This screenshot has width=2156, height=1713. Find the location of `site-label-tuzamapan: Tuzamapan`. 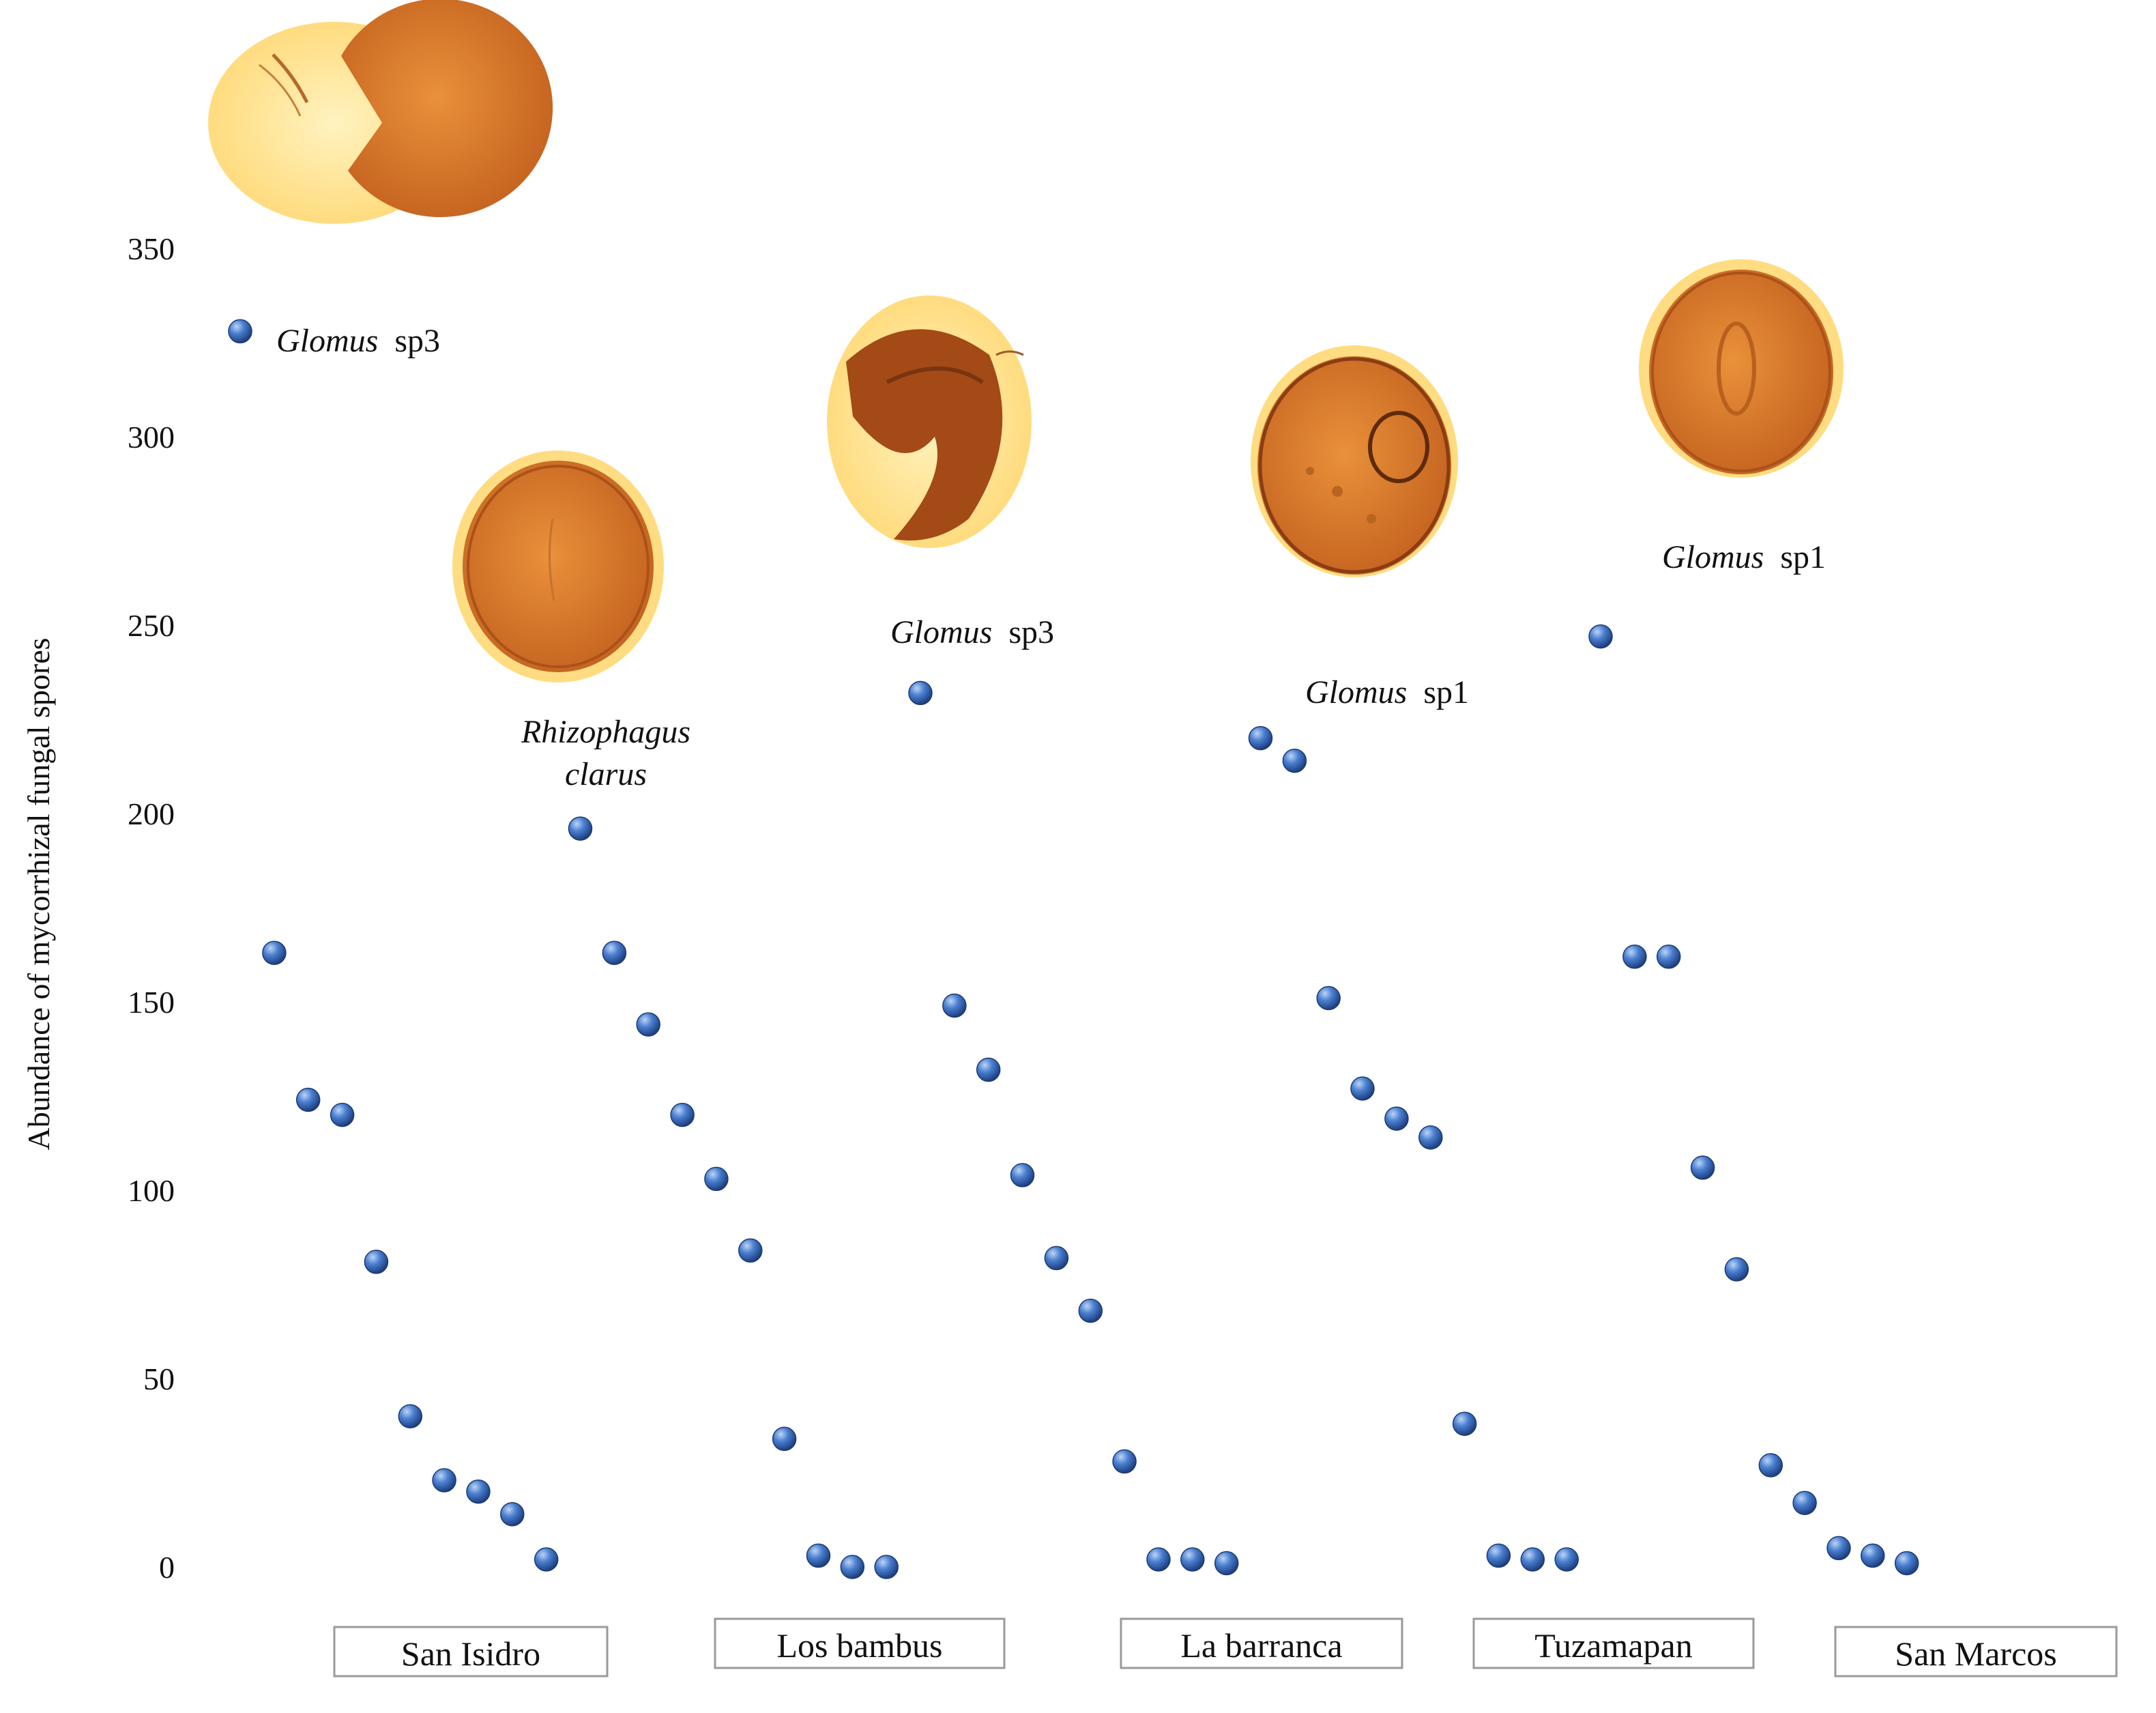

site-label-tuzamapan: Tuzamapan is located at coordinates (1613, 1643).